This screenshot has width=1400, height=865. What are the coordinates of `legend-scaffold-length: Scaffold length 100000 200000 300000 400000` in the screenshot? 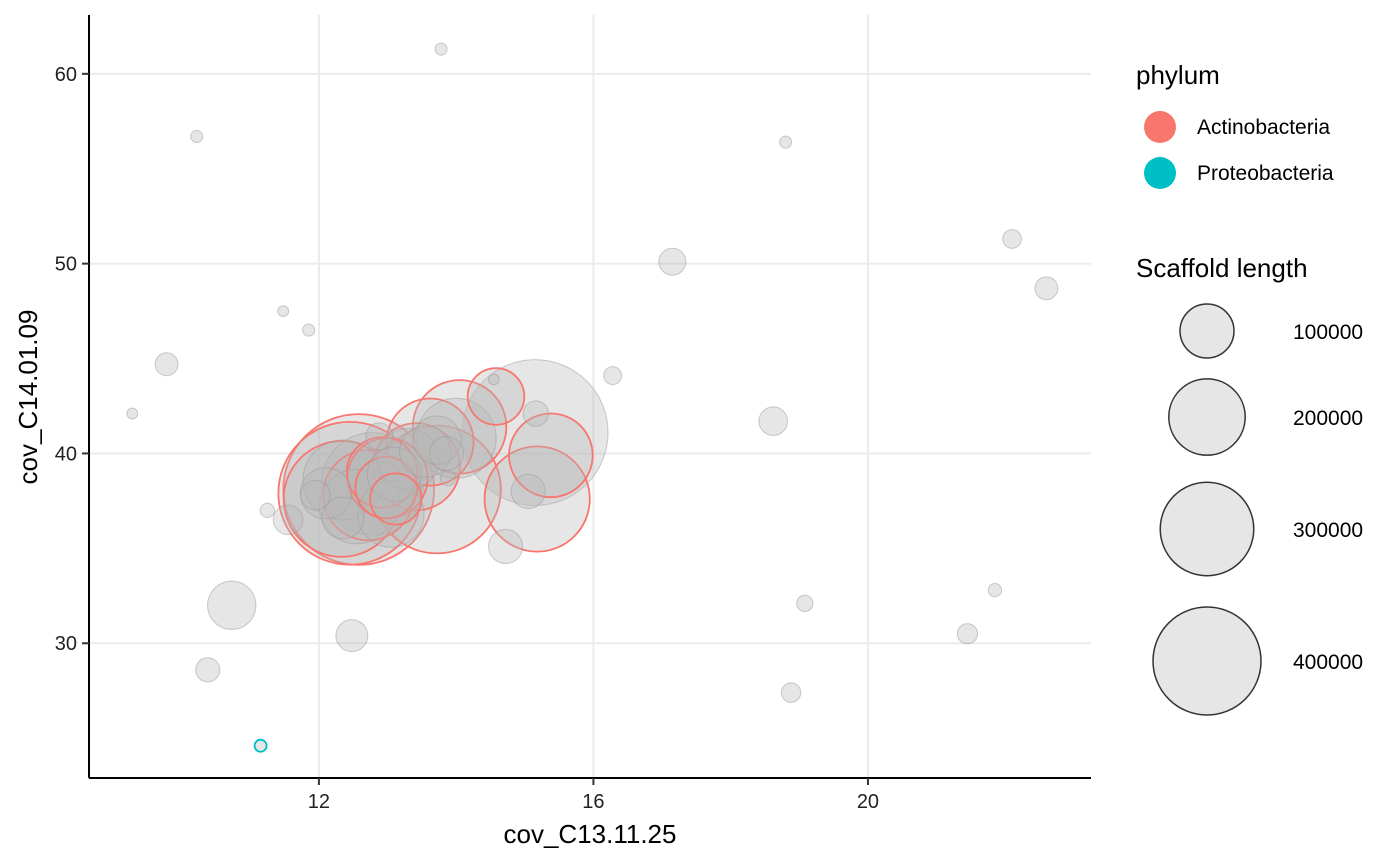 It's located at (1249, 484).